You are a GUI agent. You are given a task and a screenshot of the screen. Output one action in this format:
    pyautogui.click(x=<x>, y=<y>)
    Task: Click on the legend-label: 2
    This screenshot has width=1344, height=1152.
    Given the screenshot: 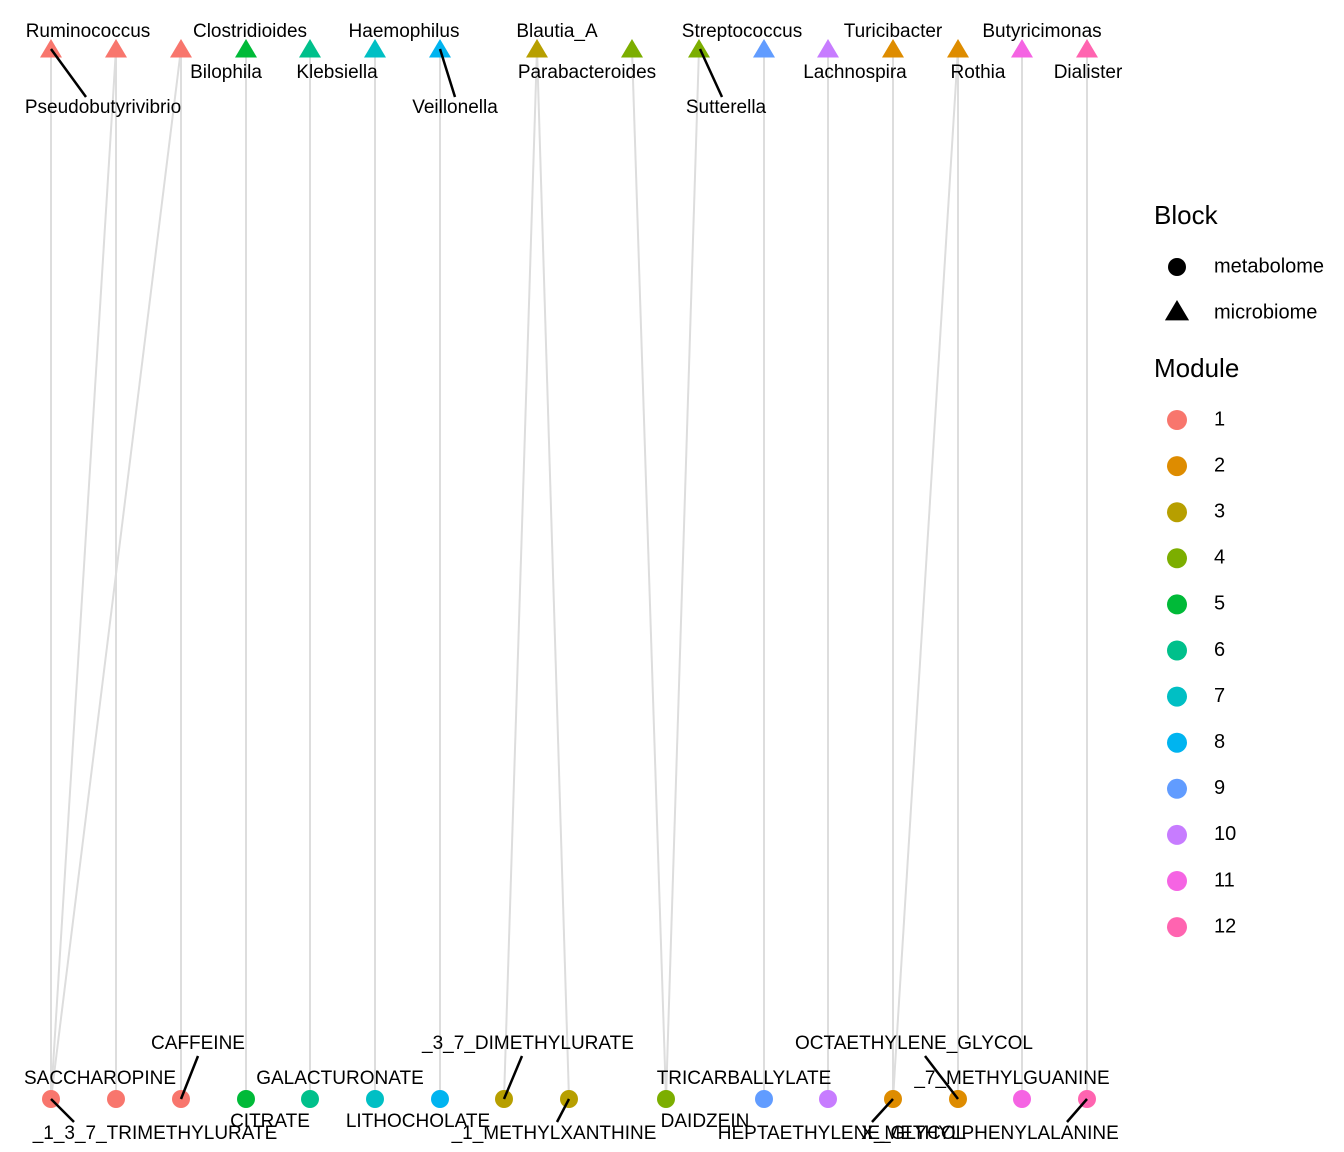 What is the action you would take?
    pyautogui.click(x=1219, y=465)
    